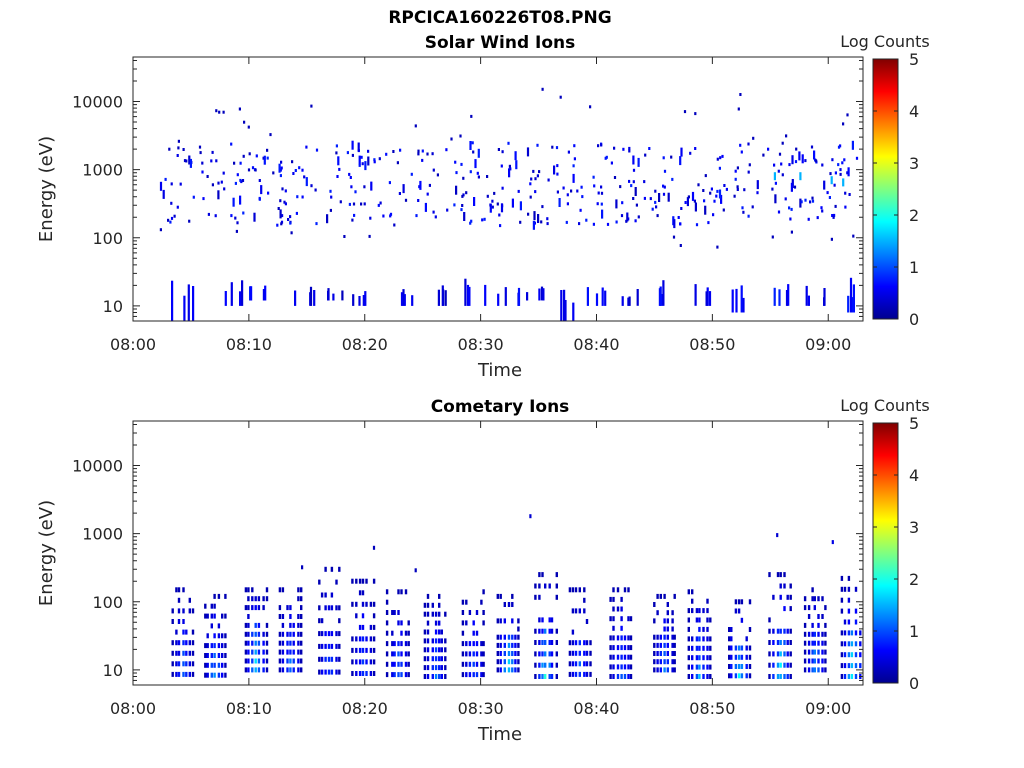 The image size is (1024, 768). What do you see at coordinates (500, 407) in the screenshot?
I see `panel-title: Cometary Ions` at bounding box center [500, 407].